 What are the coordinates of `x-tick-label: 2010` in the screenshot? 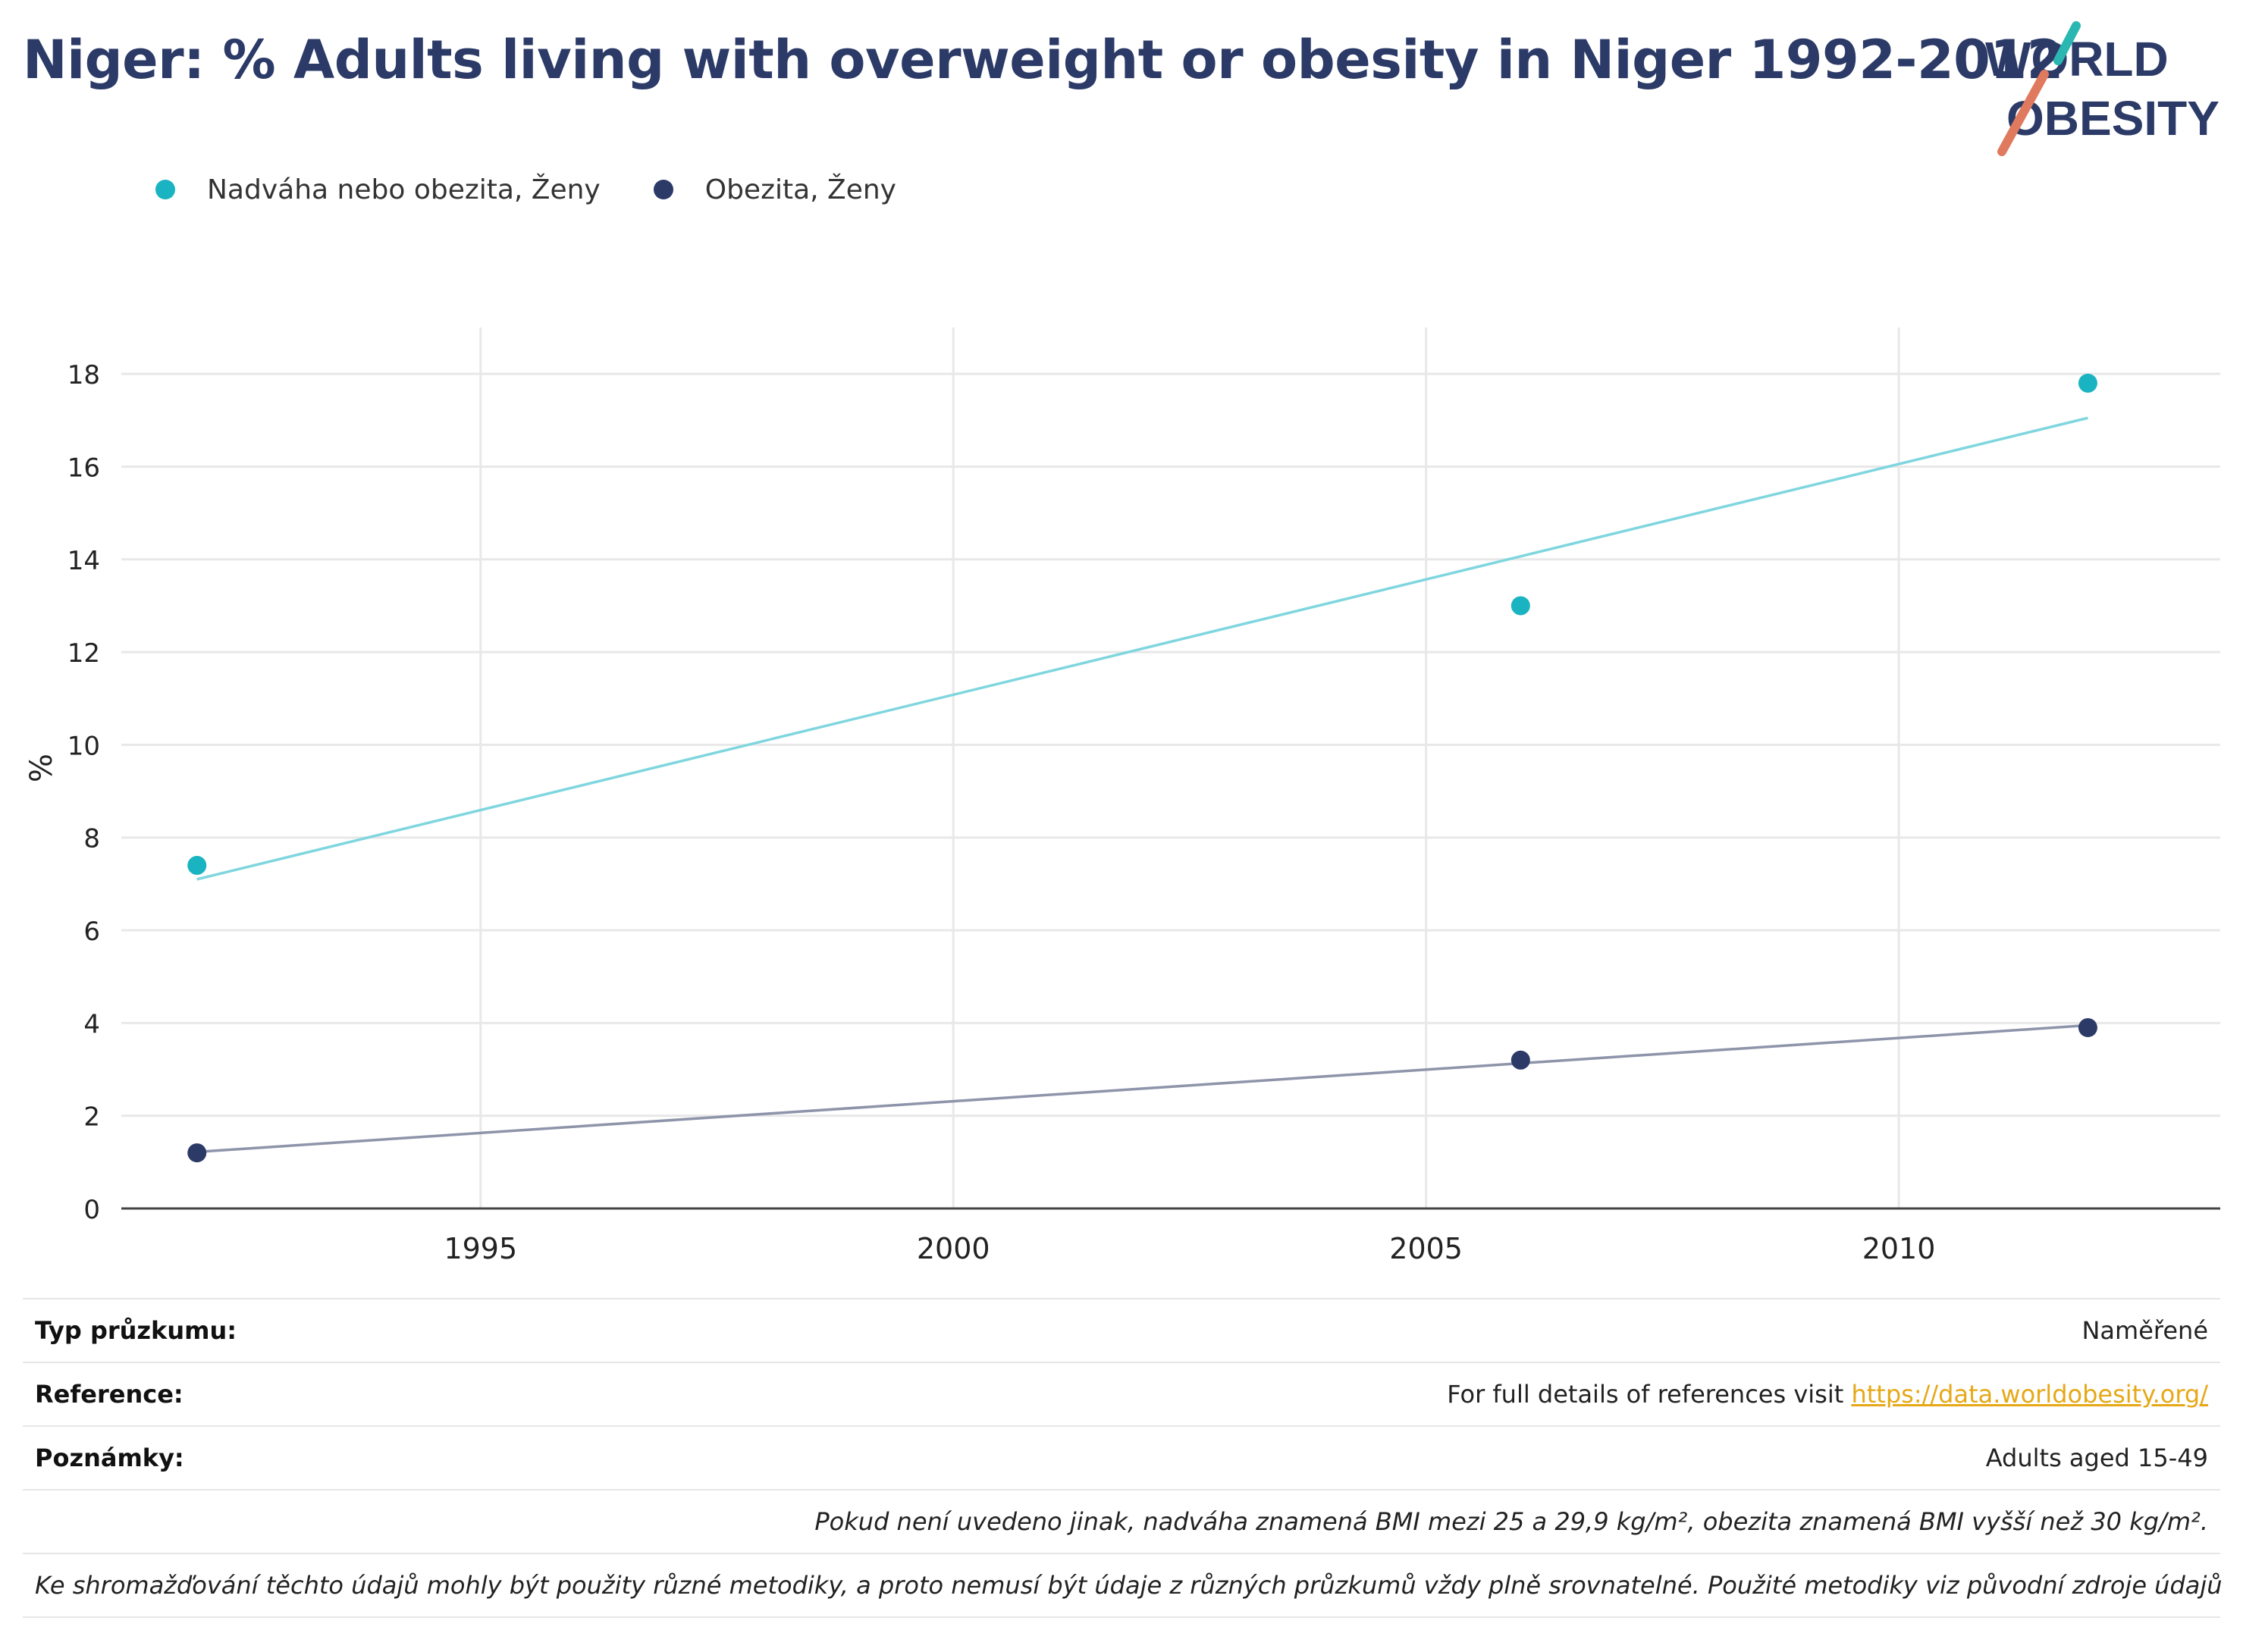 It's located at (1899, 1248).